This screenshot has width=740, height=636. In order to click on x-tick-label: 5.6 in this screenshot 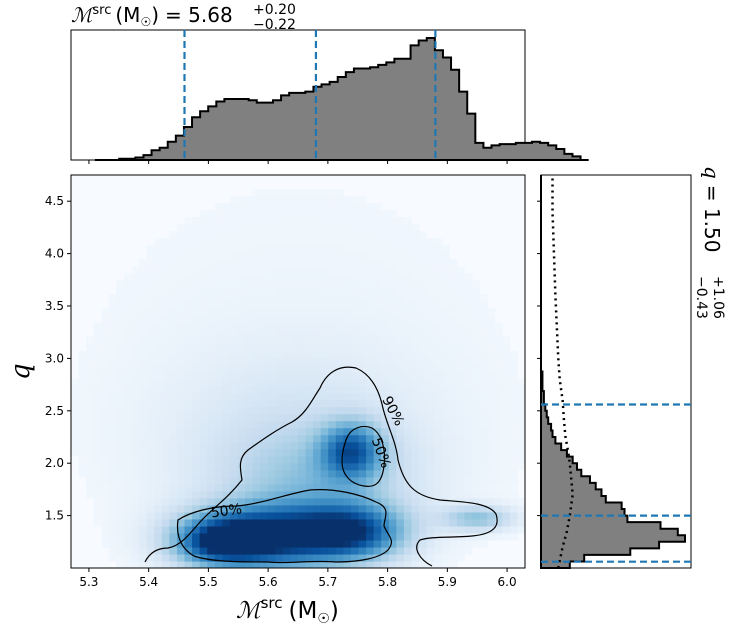, I will do `click(268, 582)`.